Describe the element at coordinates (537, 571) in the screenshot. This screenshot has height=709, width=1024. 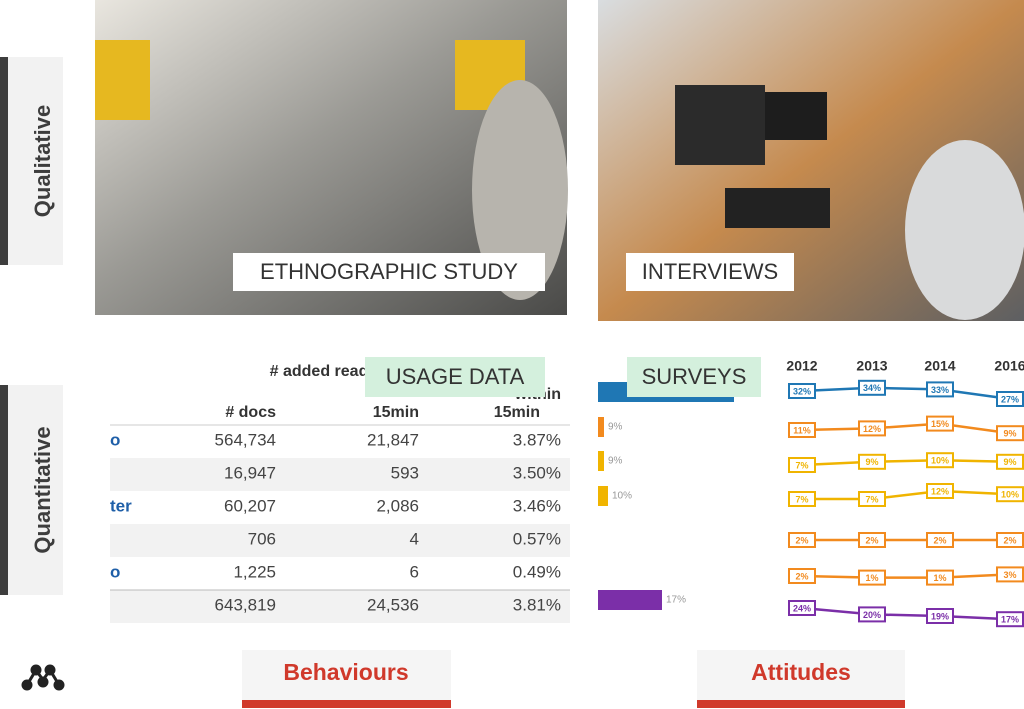
I see `table-cell: 0.49%` at that location.